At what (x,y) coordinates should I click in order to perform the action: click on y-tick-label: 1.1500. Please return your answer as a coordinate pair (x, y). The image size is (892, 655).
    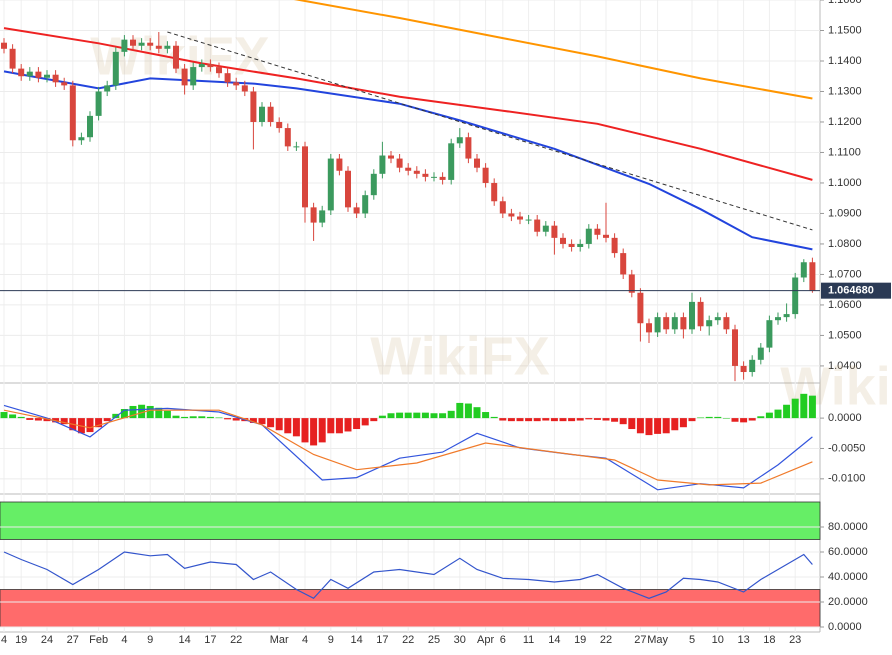
    Looking at the image, I should click on (845, 30).